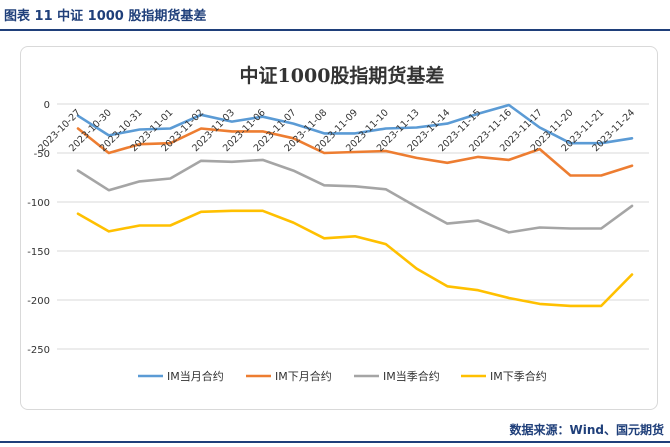  Describe the element at coordinates (195, 376) in the screenshot. I see `legend-label: IM当月合约` at that location.